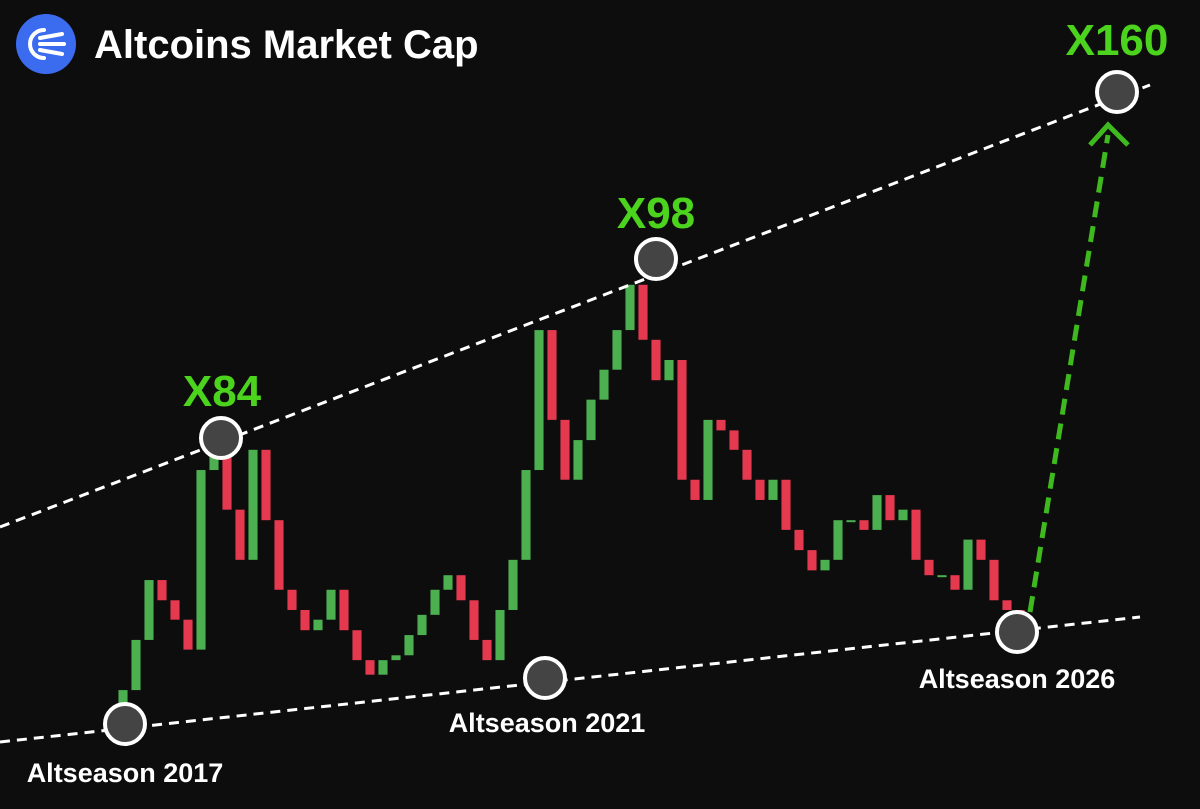 The height and width of the screenshot is (809, 1200). Describe the element at coordinates (656, 213) in the screenshot. I see `peak-label: X98` at that location.